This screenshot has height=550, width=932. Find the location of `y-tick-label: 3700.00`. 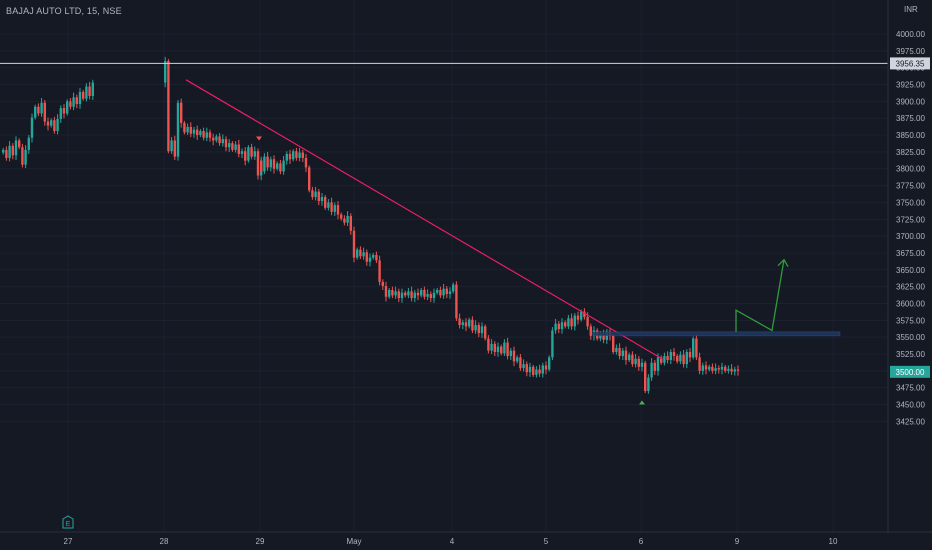

y-tick-label: 3700.00 is located at coordinates (910, 236).